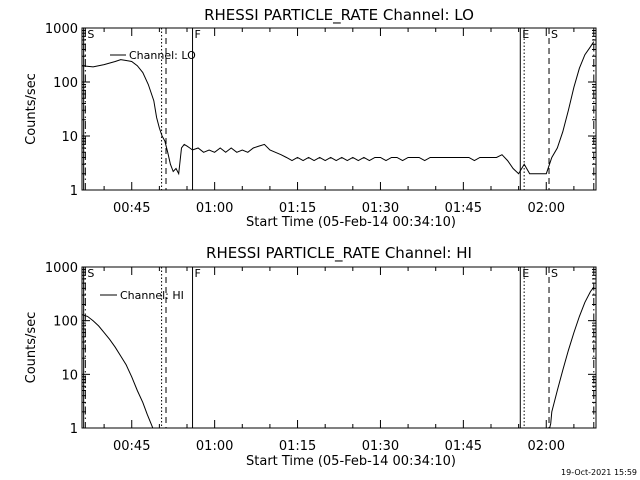 The image size is (640, 480). What do you see at coordinates (599, 472) in the screenshot?
I see `date-stamp: 19-Oct-2021 15:59` at bounding box center [599, 472].